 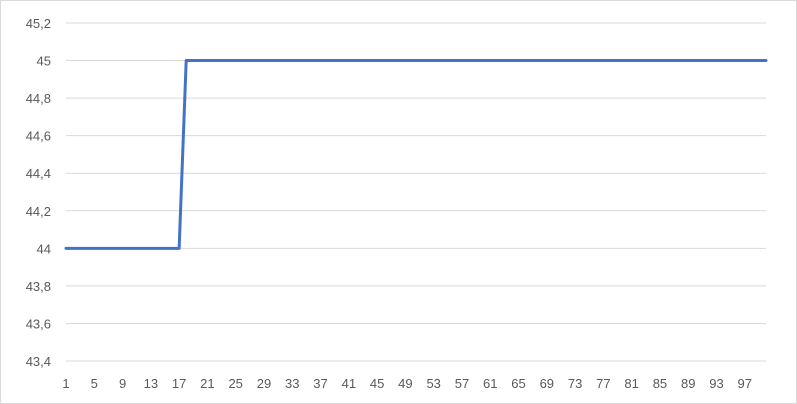 I want to click on x-tick-label: 1, so click(x=65, y=383).